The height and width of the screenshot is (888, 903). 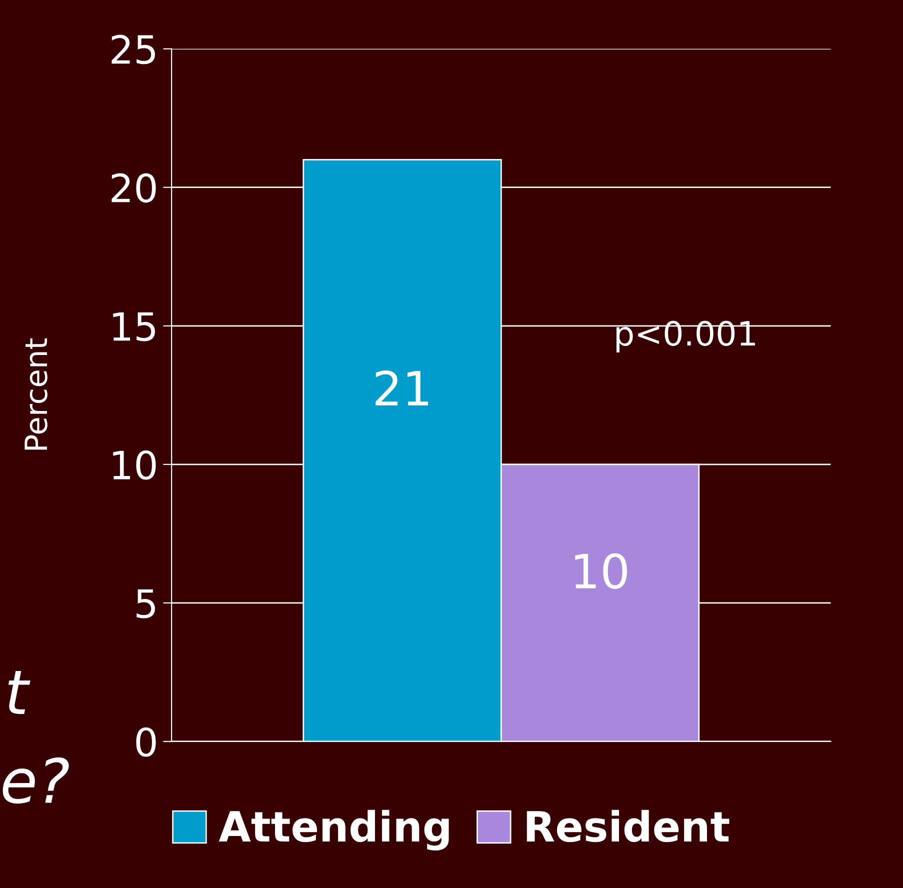 What do you see at coordinates (134, 465) in the screenshot?
I see `y-tick-label: 10` at bounding box center [134, 465].